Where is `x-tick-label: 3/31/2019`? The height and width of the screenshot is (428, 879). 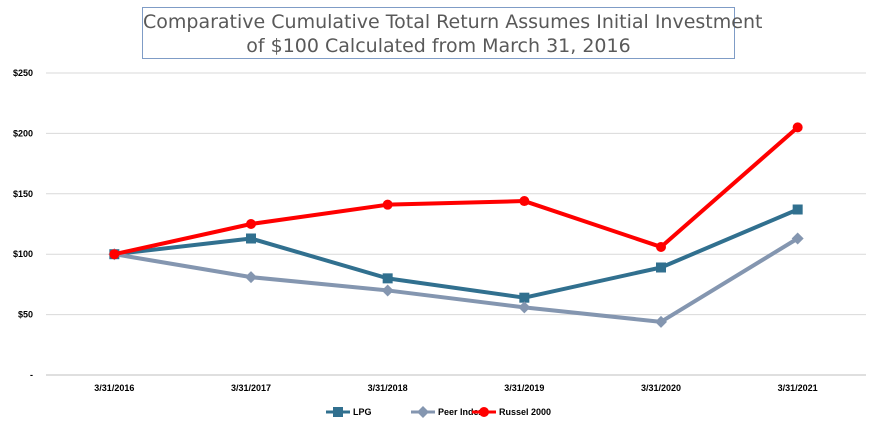 x-tick-label: 3/31/2019 is located at coordinates (524, 388).